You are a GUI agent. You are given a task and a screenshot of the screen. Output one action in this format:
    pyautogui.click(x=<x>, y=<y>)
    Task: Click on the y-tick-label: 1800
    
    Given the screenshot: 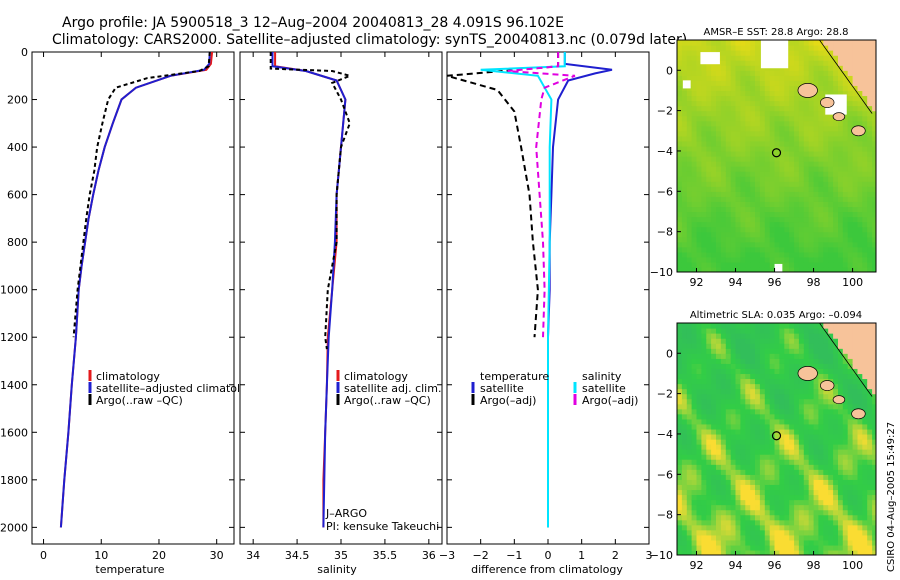 What is the action you would take?
    pyautogui.click(x=14, y=480)
    